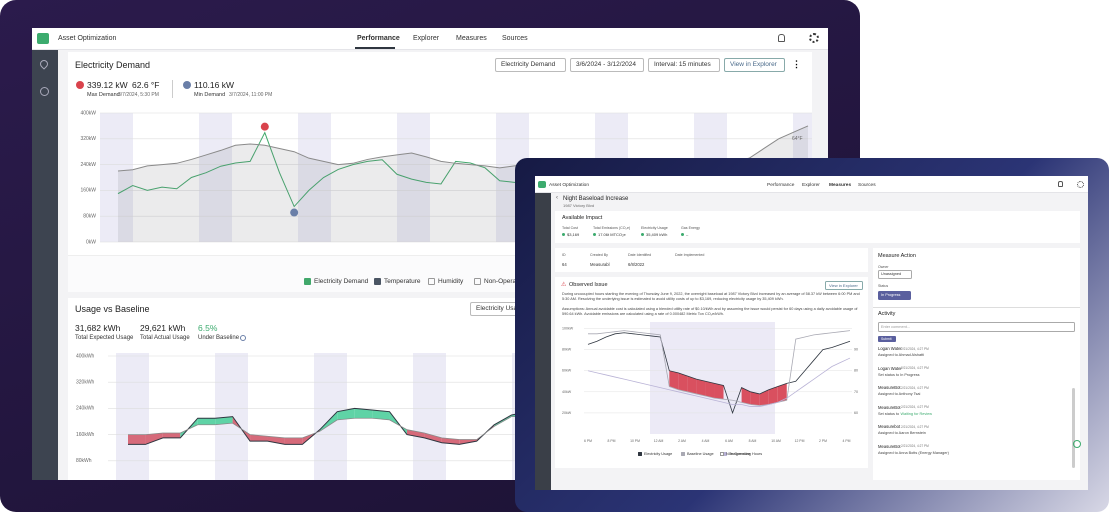 This screenshot has width=1109, height=512. I want to click on more-menu: ⋮, so click(796, 64).